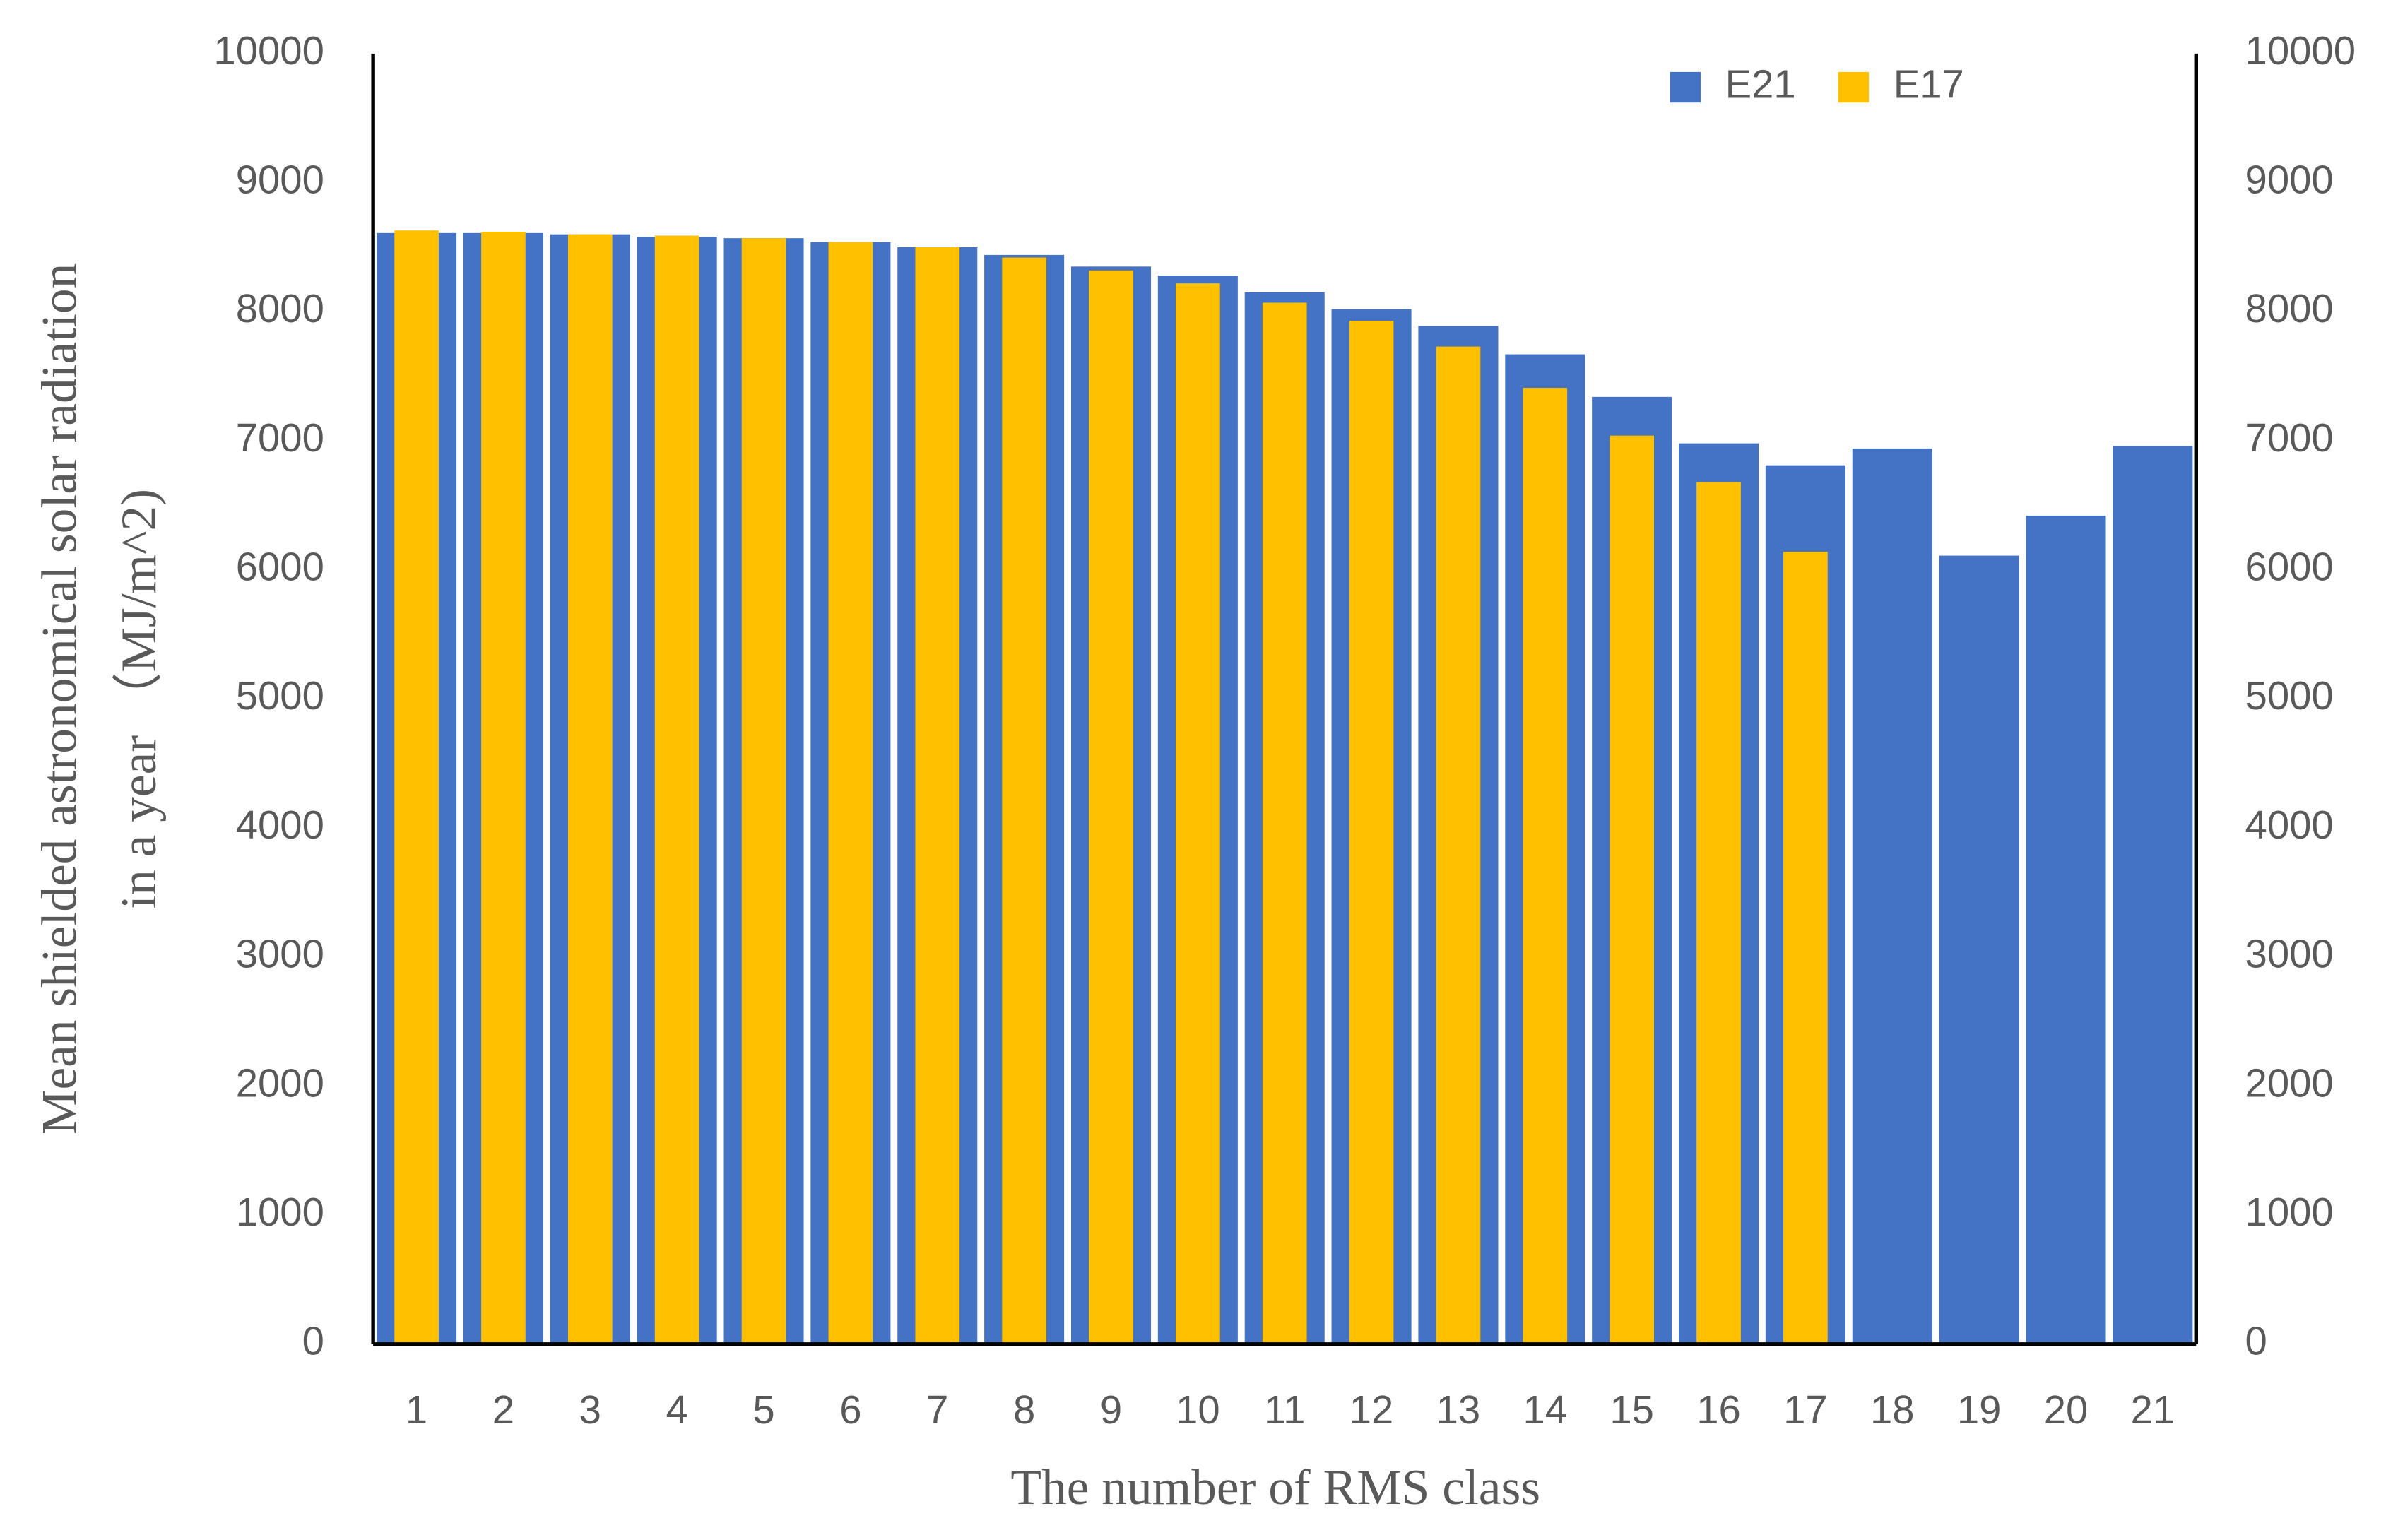 The image size is (2398, 1540). Describe the element at coordinates (2289, 695) in the screenshot. I see `y2-tick-label: 5000` at that location.